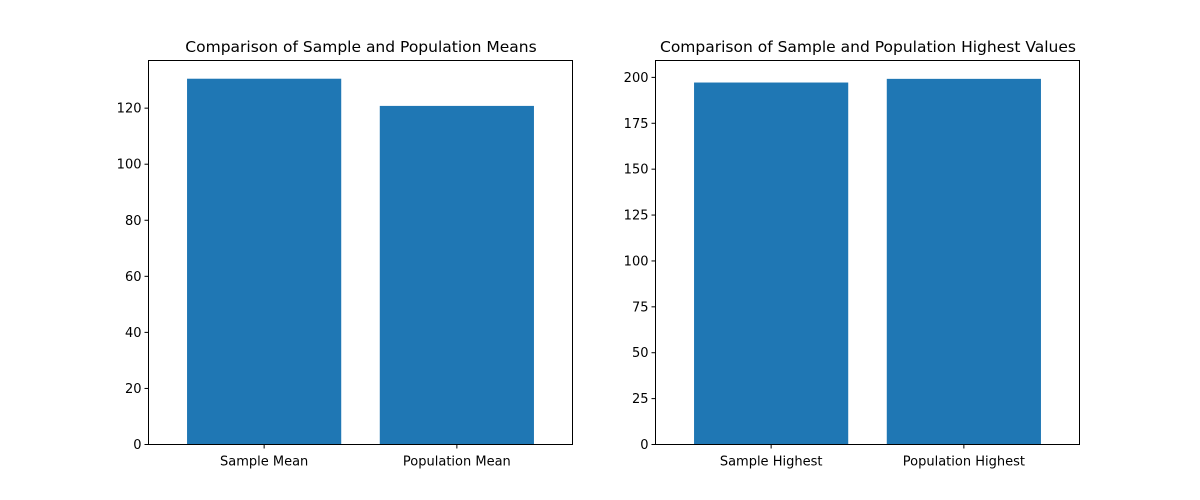 Image resolution: width=1200 pixels, height=500 pixels. Describe the element at coordinates (964, 462) in the screenshot. I see `highest-x-tick-label-1: Population Highest` at that location.